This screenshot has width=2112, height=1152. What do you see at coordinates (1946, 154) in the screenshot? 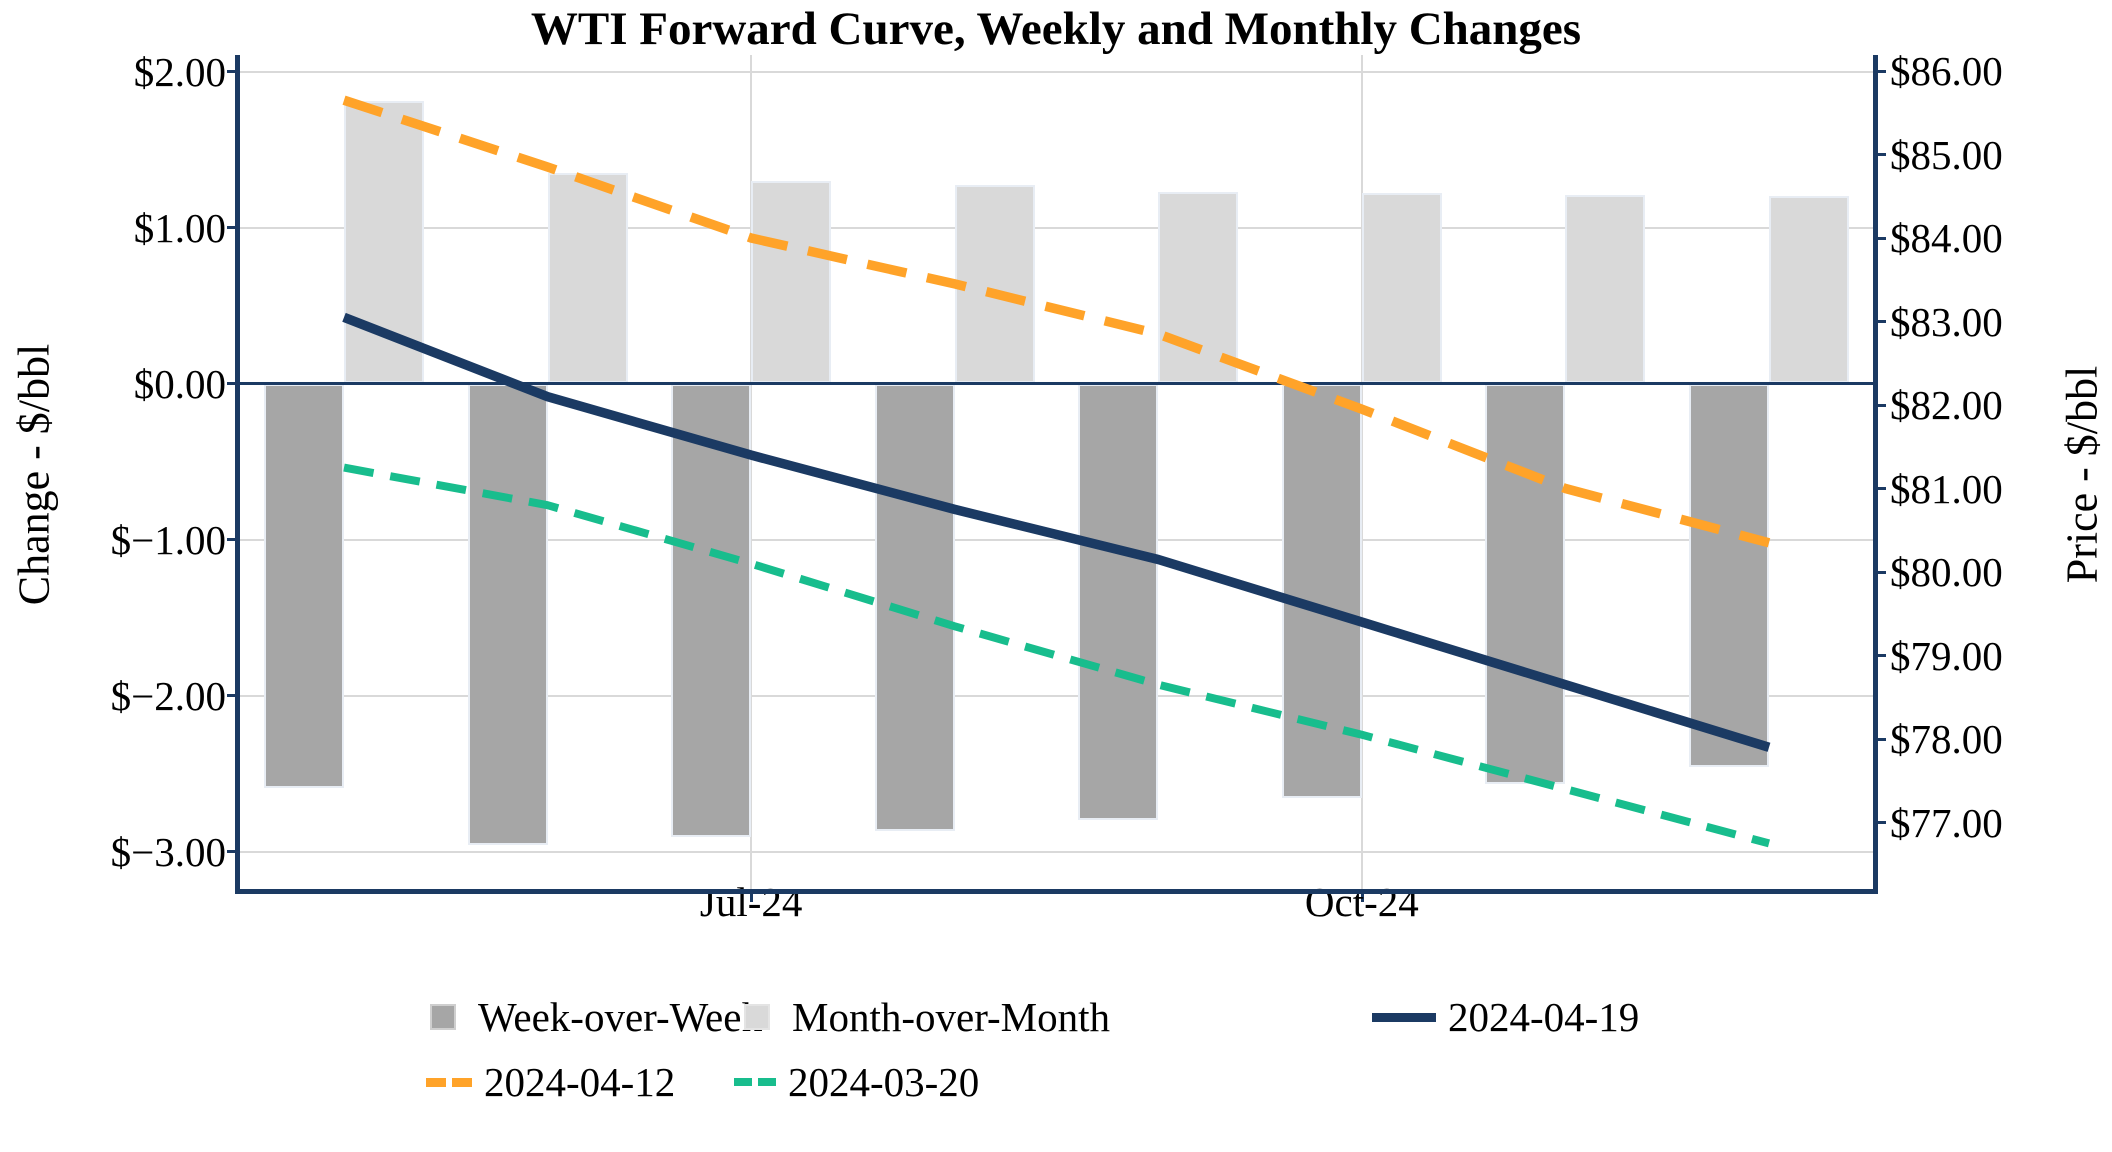
I see `right-axis-tick-label: $85.00` at bounding box center [1946, 154].